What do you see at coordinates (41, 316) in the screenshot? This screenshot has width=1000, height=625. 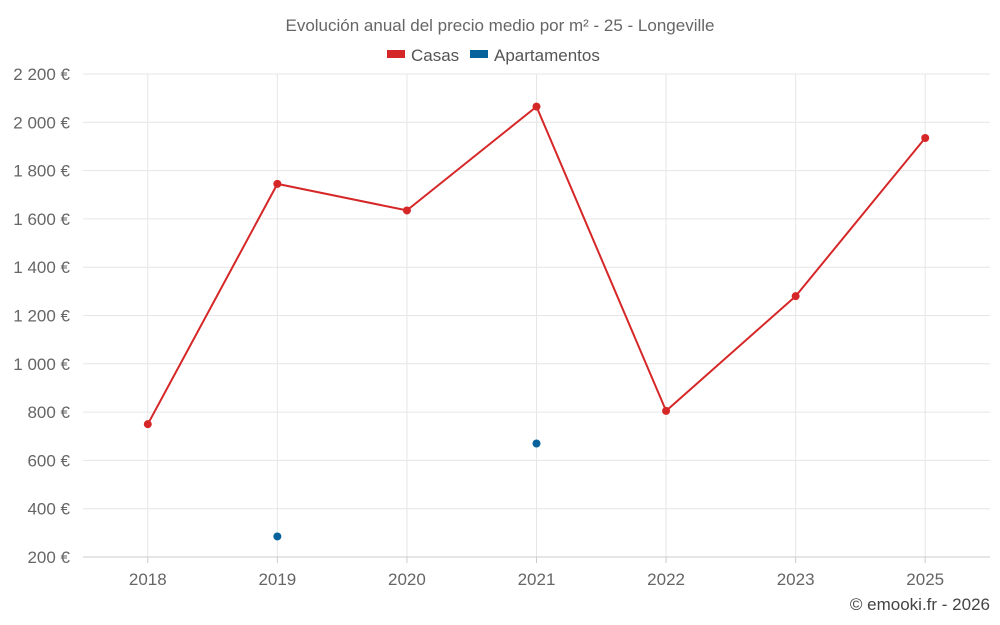 I see `y-tick-label: 1 200 €` at bounding box center [41, 316].